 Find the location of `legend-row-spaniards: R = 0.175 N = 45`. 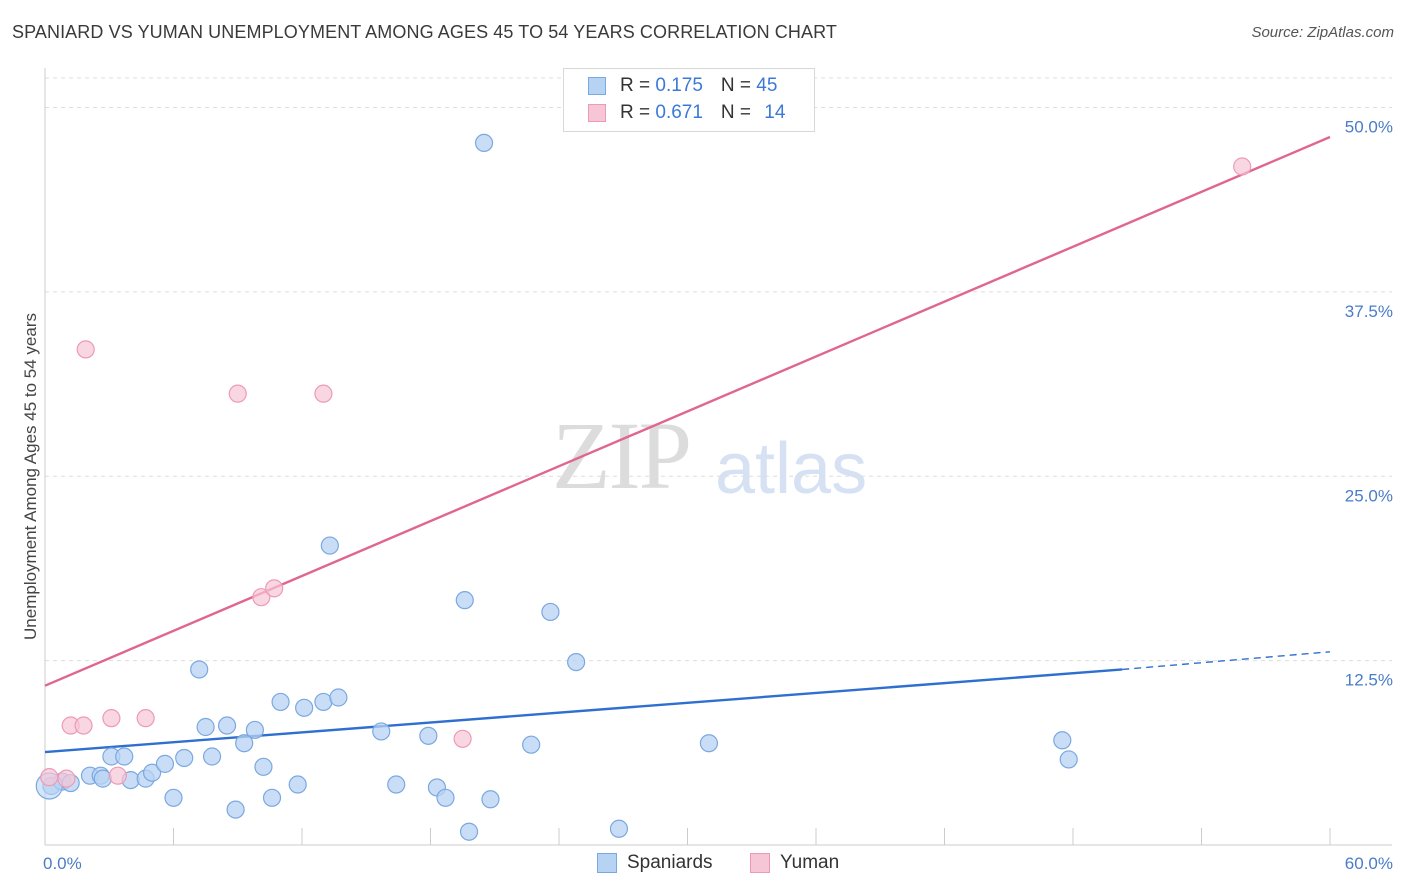

legend-row-spaniards: R = 0.175 N = 45 is located at coordinates (682, 86).